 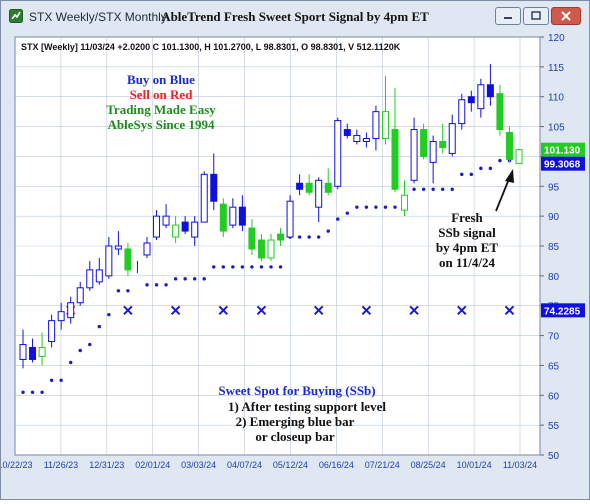 I want to click on x-tick-label: 03/03/24, so click(x=198, y=465).